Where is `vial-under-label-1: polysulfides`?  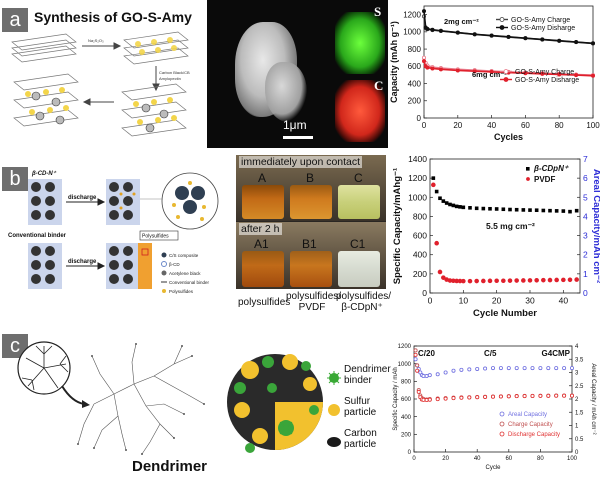
vial-under-label-1: polysulfides is located at coordinates (264, 302).